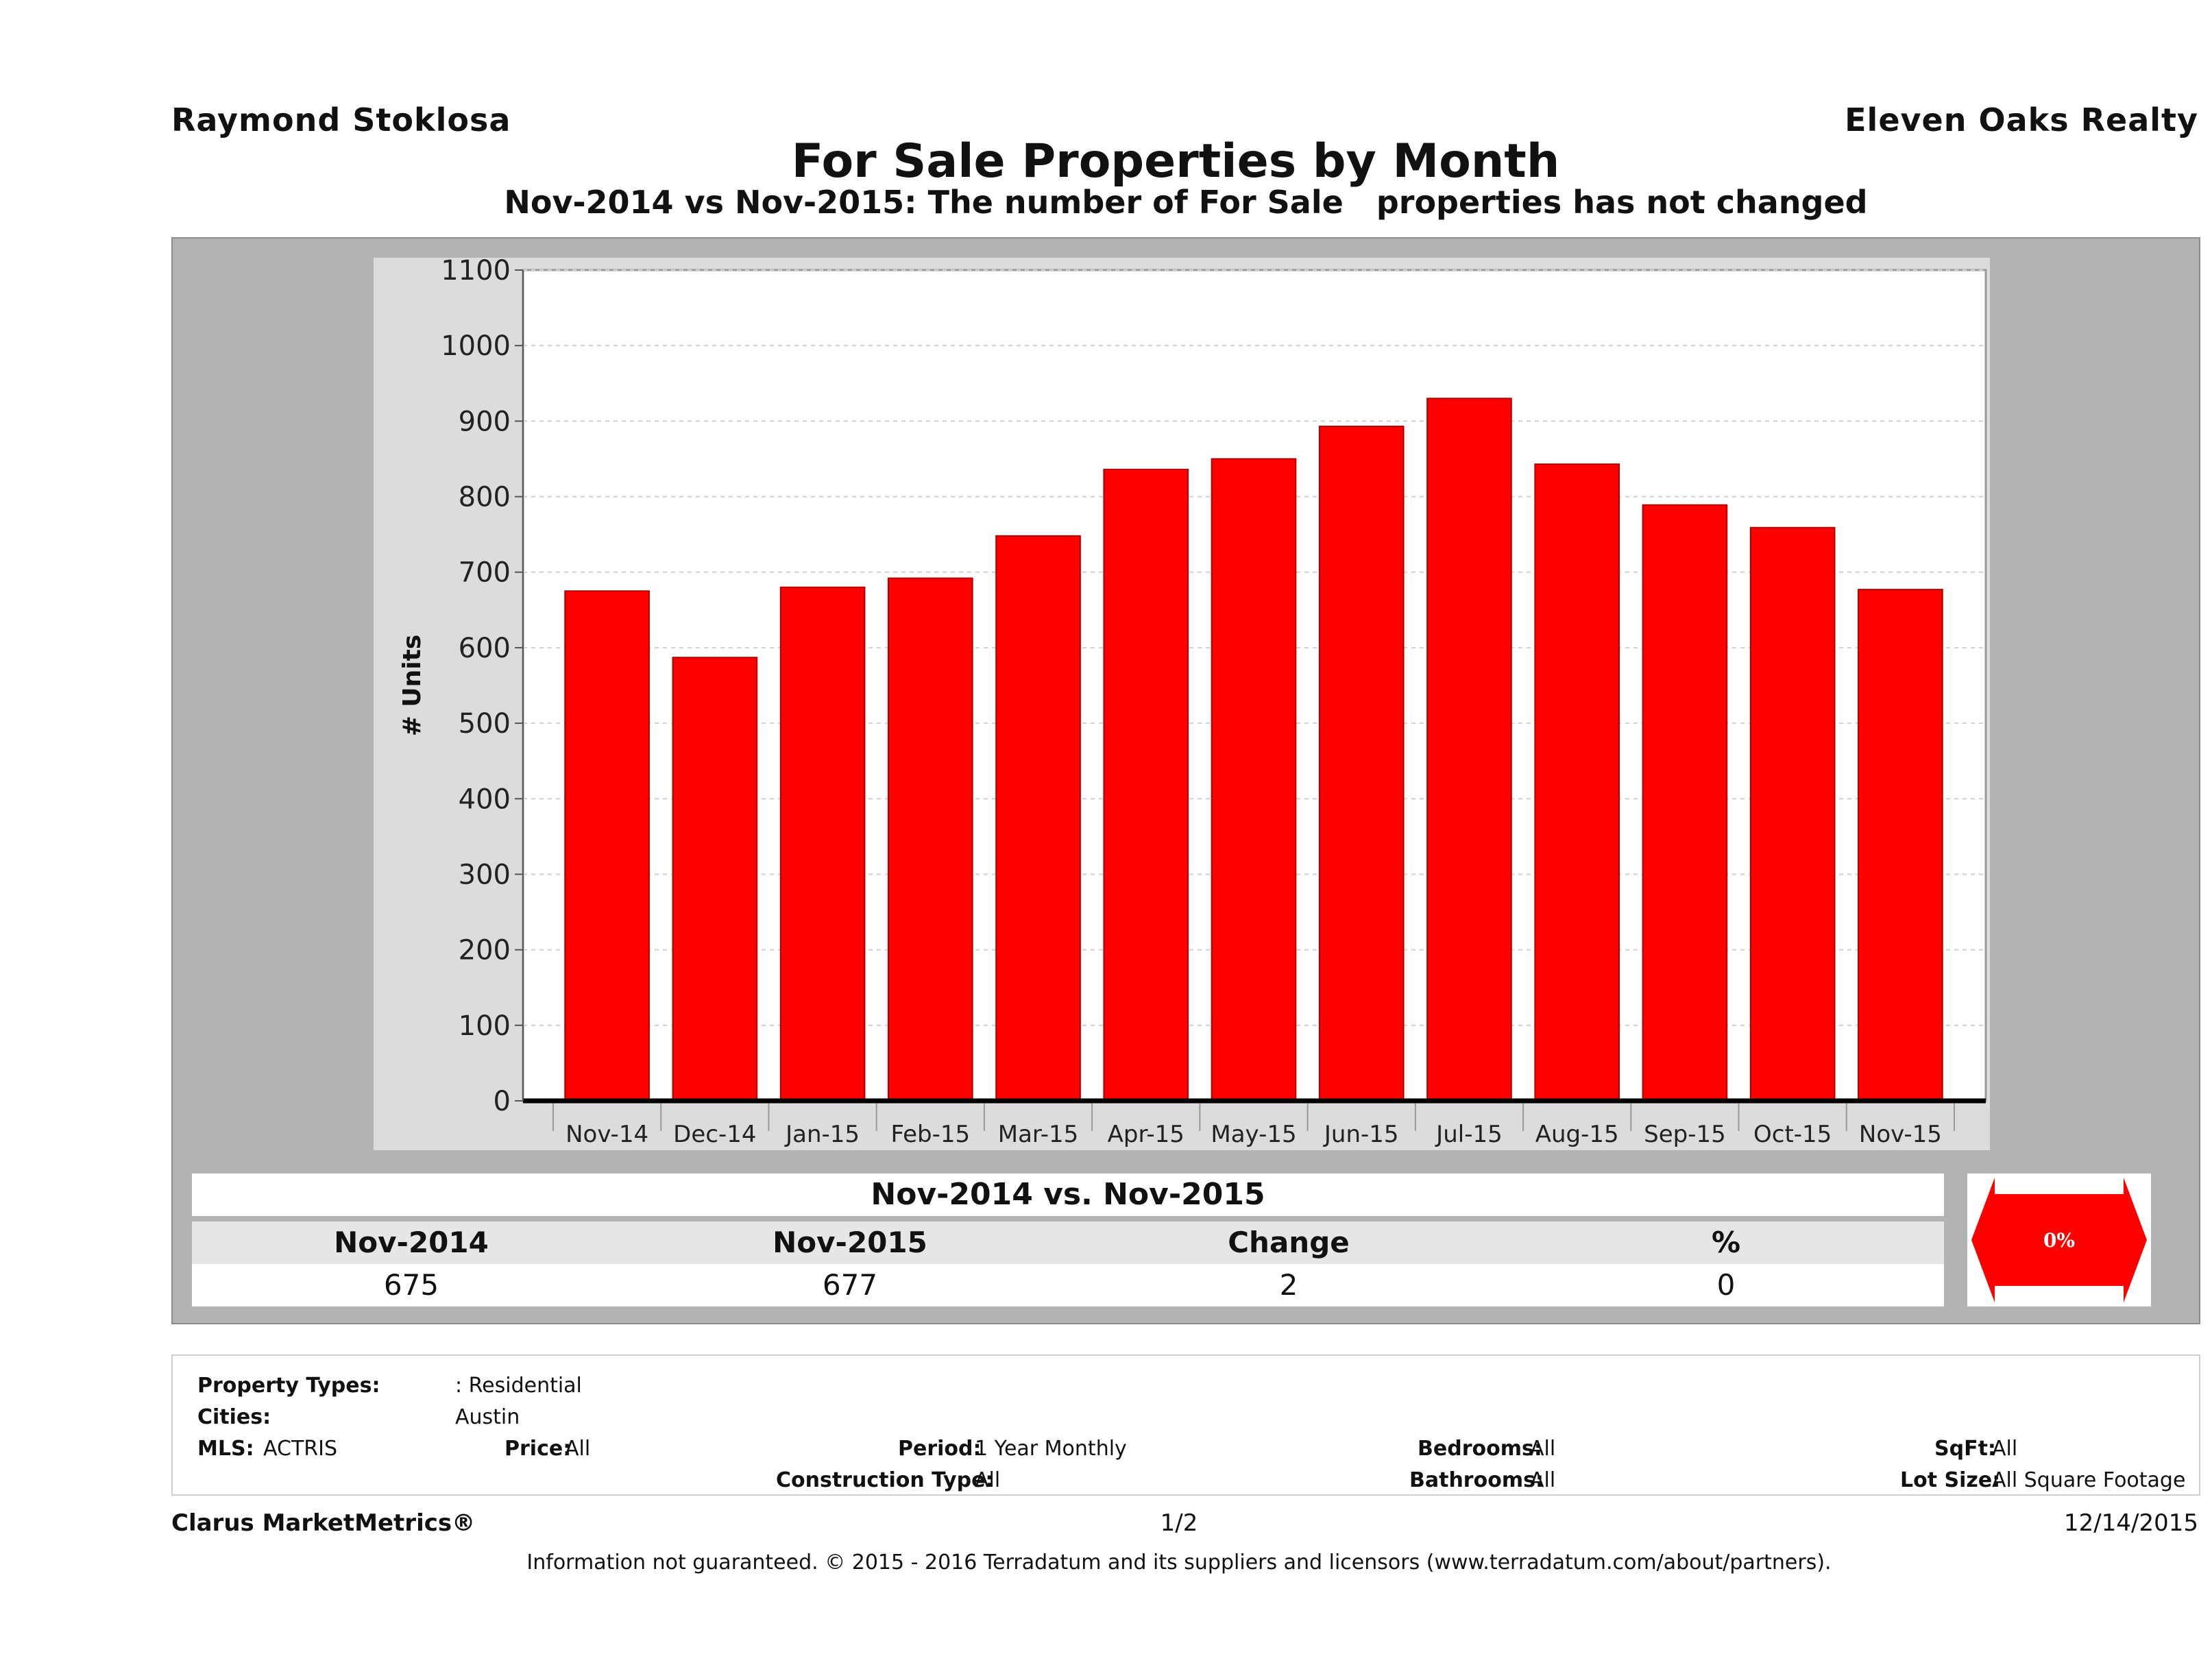  I want to click on summary-col2-label: Nov-2015, so click(850, 1242).